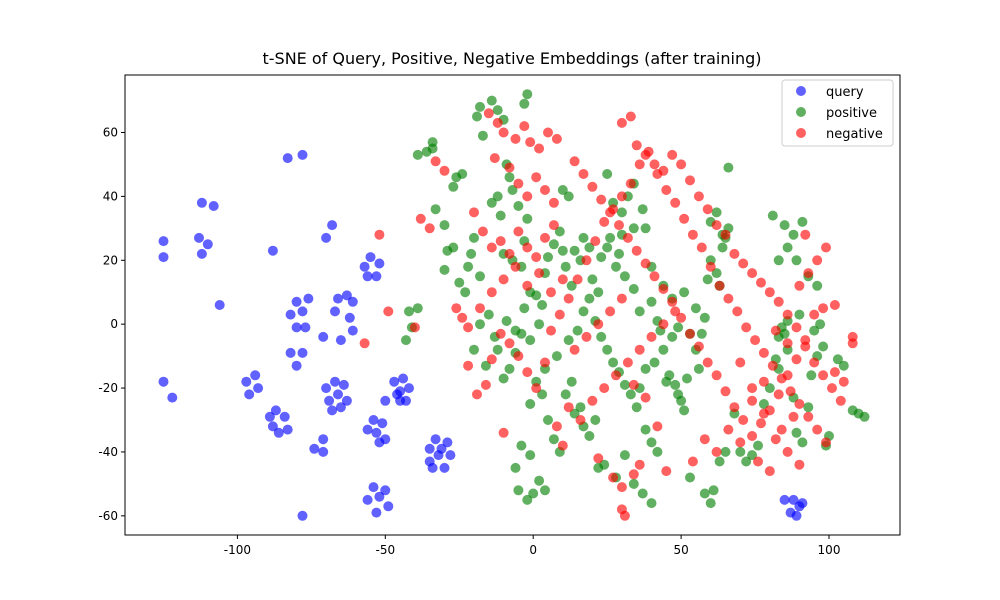  I want to click on x-tick-label: 0, so click(533, 550).